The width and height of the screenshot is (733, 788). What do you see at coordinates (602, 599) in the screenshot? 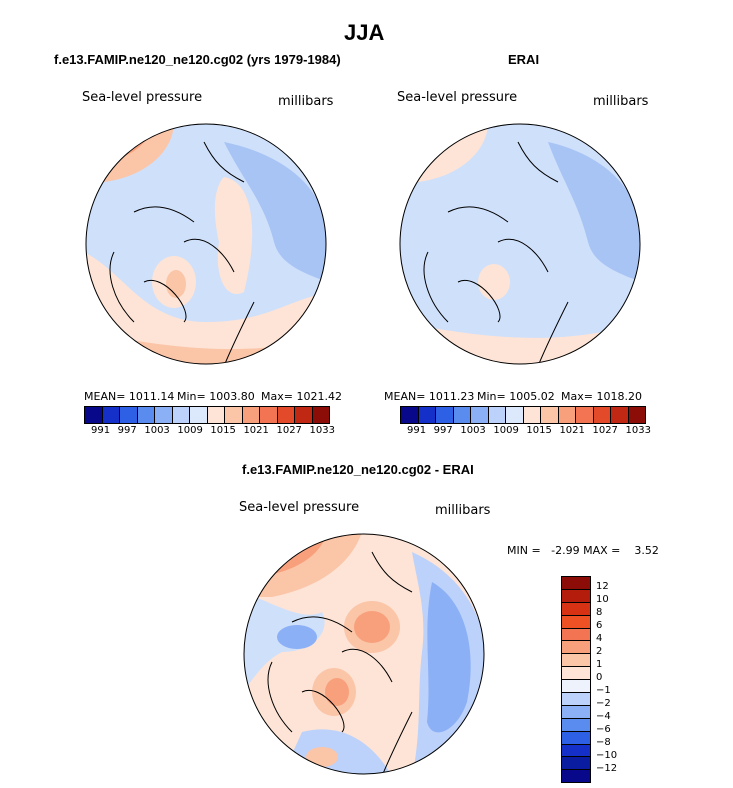
I see `diff-tick: 10` at bounding box center [602, 599].